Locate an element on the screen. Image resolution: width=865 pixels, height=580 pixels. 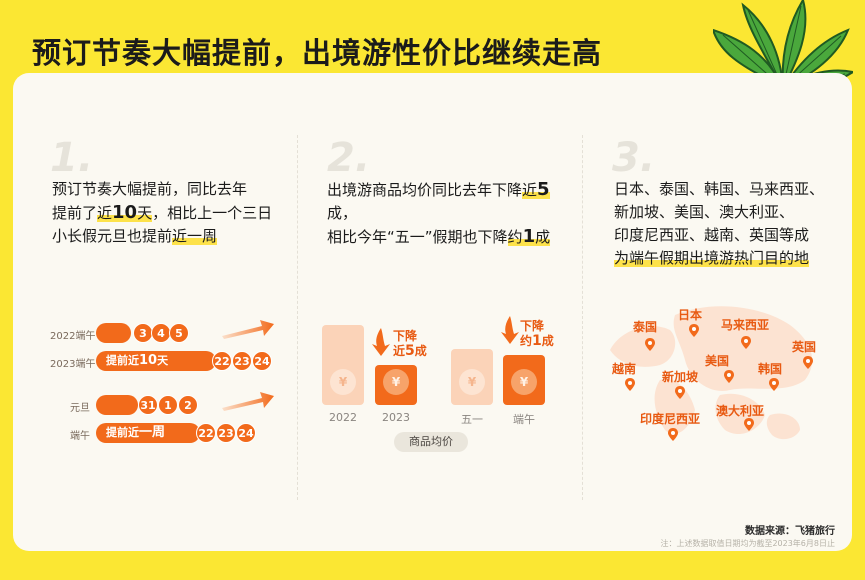
country-label: 澳大利亚 is located at coordinates (740, 411).